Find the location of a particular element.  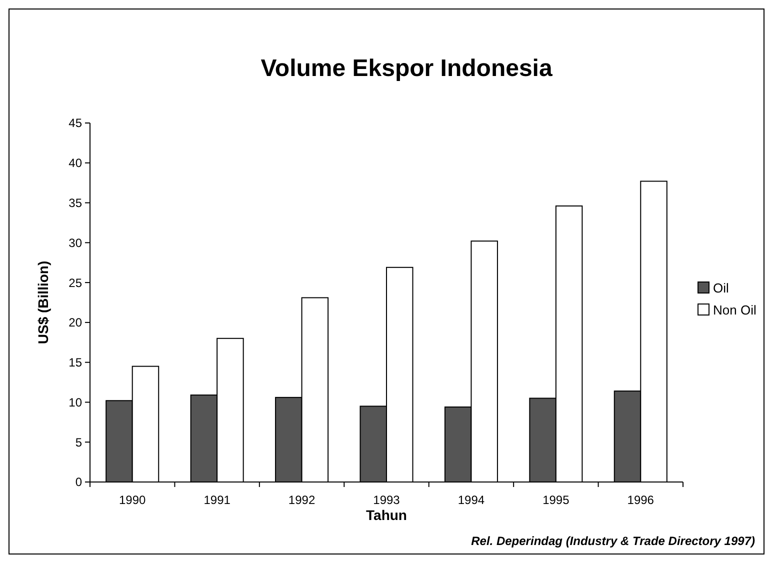

y-tick-label: 35 is located at coordinates (75, 203).